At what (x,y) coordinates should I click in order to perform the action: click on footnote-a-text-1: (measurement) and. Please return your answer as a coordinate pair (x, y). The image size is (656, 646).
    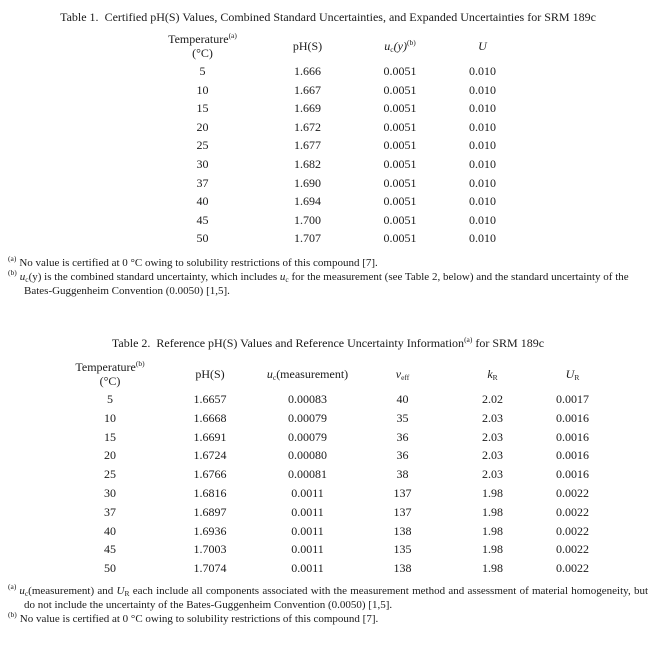
    Looking at the image, I should click on (72, 591).